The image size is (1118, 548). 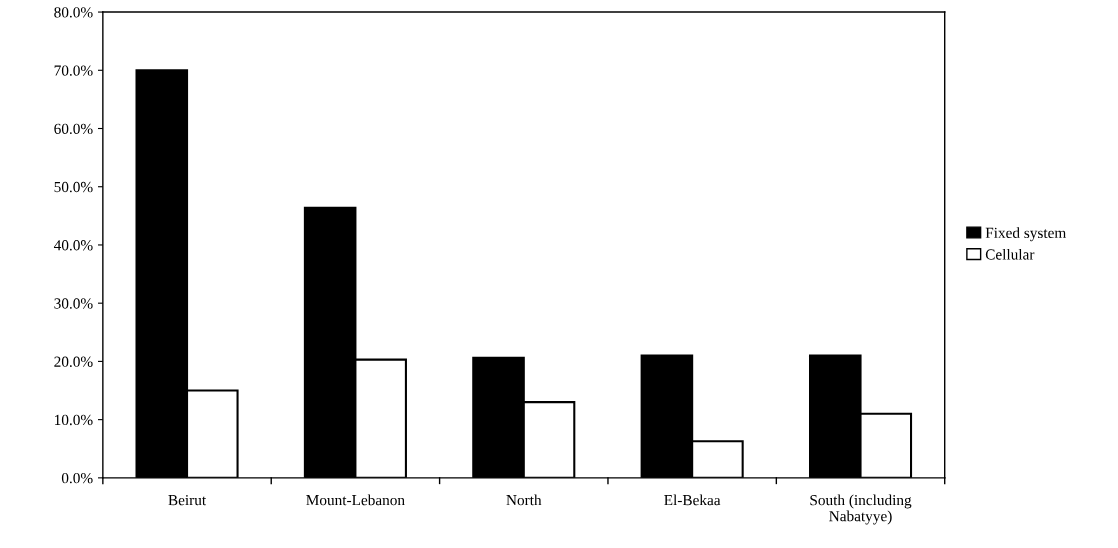 I want to click on y-tick-label: 80.0%, so click(x=73, y=12).